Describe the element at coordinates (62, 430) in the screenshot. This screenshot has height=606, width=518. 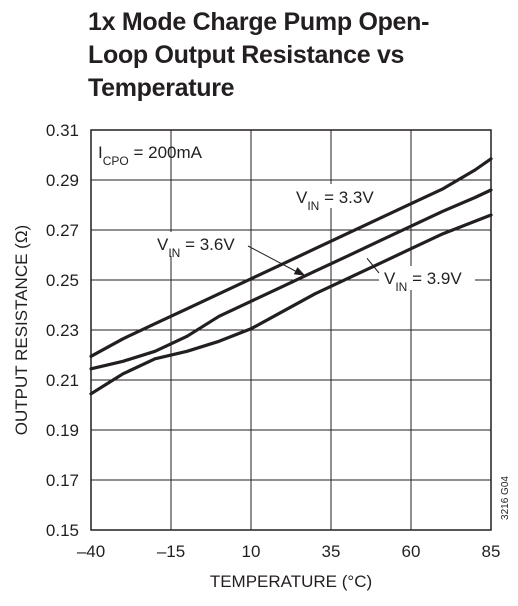
I see `y-tick-label: 0.19` at that location.